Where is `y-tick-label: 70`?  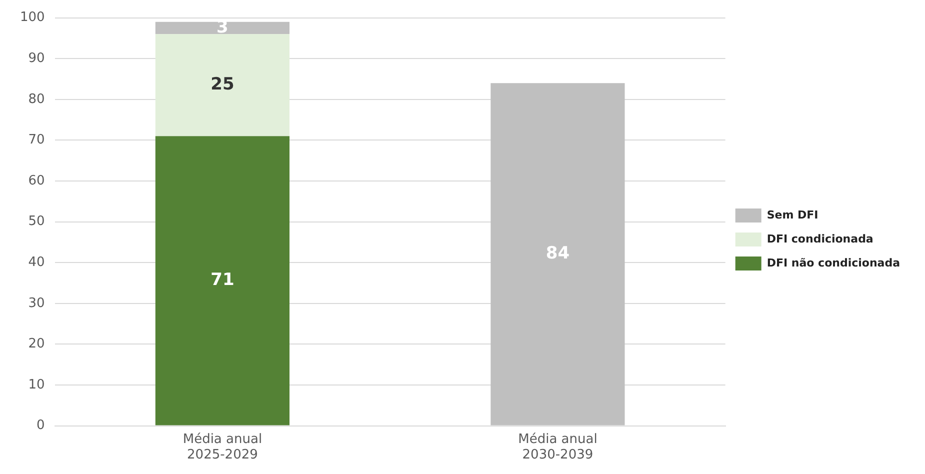
y-tick-label: 70 is located at coordinates (36, 140).